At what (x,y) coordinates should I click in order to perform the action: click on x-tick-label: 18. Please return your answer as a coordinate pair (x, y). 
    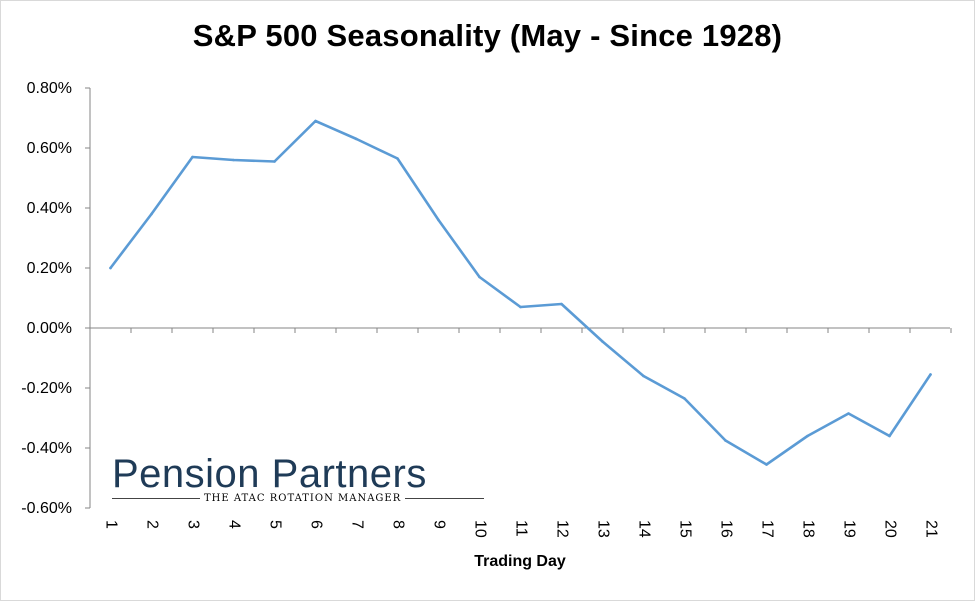
    Looking at the image, I should click on (807, 529).